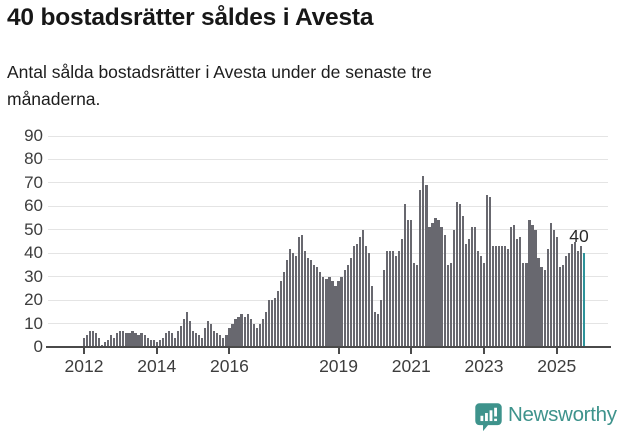  I want to click on highlighted-bar, so click(584, 300).